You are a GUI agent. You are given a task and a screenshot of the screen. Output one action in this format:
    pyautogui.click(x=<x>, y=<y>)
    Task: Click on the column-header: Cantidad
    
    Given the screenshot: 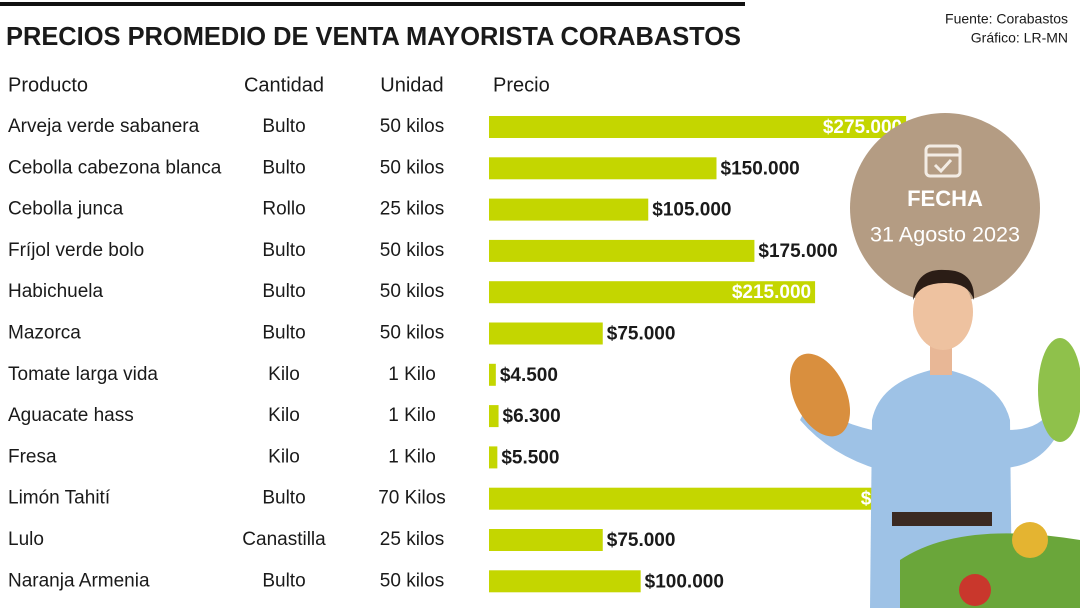 What is the action you would take?
    pyautogui.click(x=284, y=85)
    